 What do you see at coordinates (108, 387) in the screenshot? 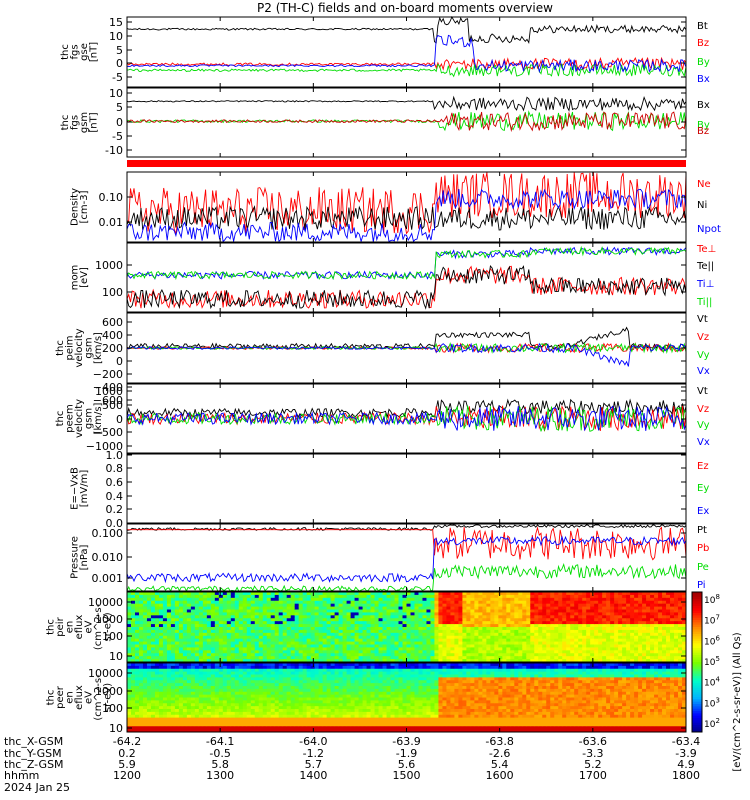
I see `vel-peim-ytick-label: −400` at bounding box center [108, 387].